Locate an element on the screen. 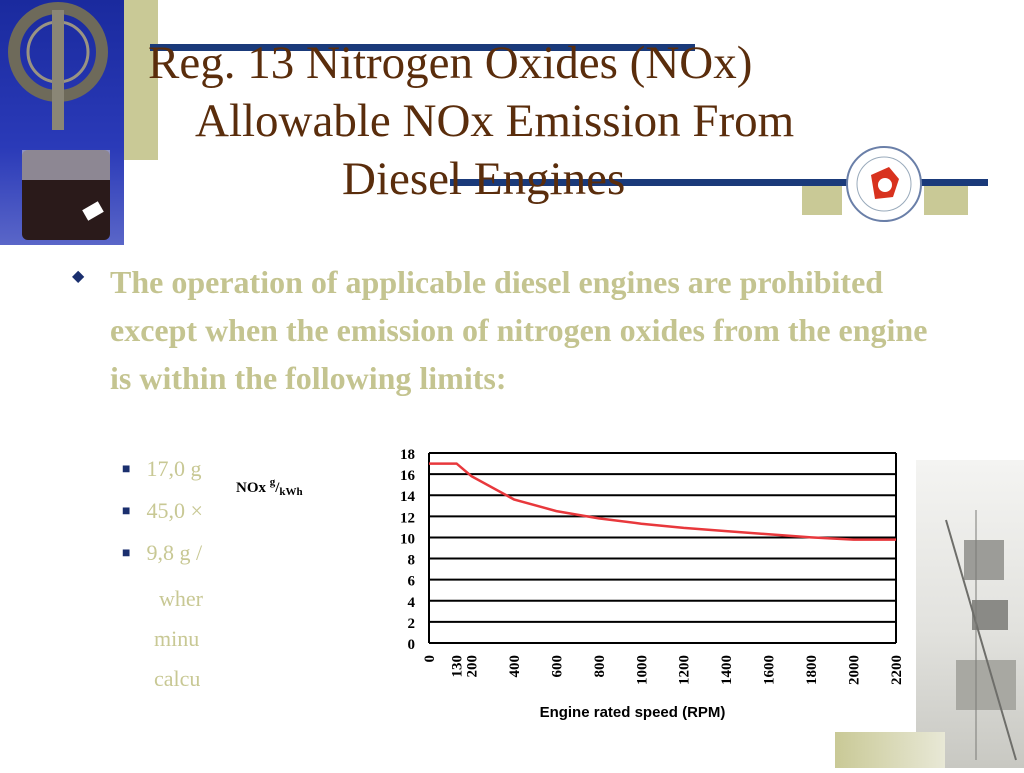  x-tick-label: 1200 is located at coordinates (685, 670).